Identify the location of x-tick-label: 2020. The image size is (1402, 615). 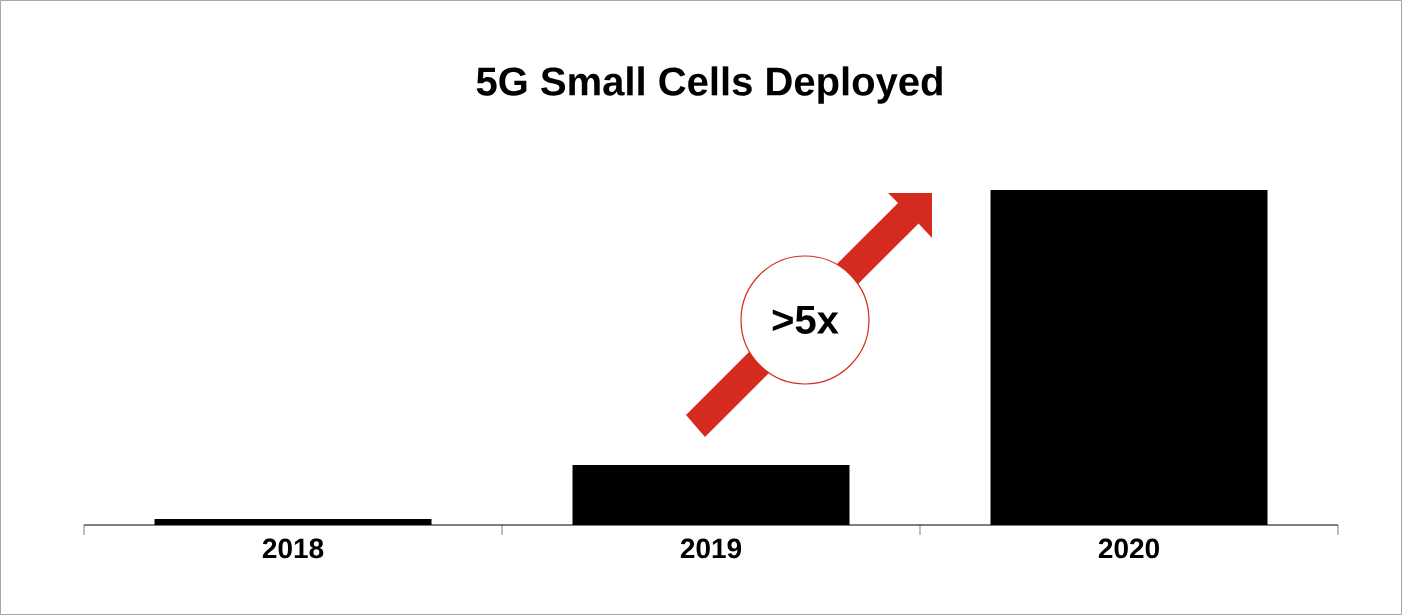
(1128, 548).